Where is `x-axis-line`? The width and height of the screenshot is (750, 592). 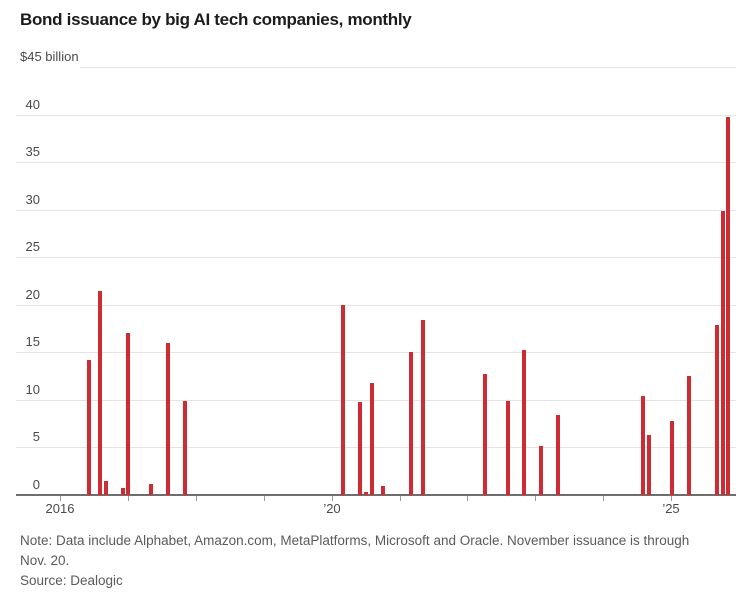 x-axis-line is located at coordinates (376, 495).